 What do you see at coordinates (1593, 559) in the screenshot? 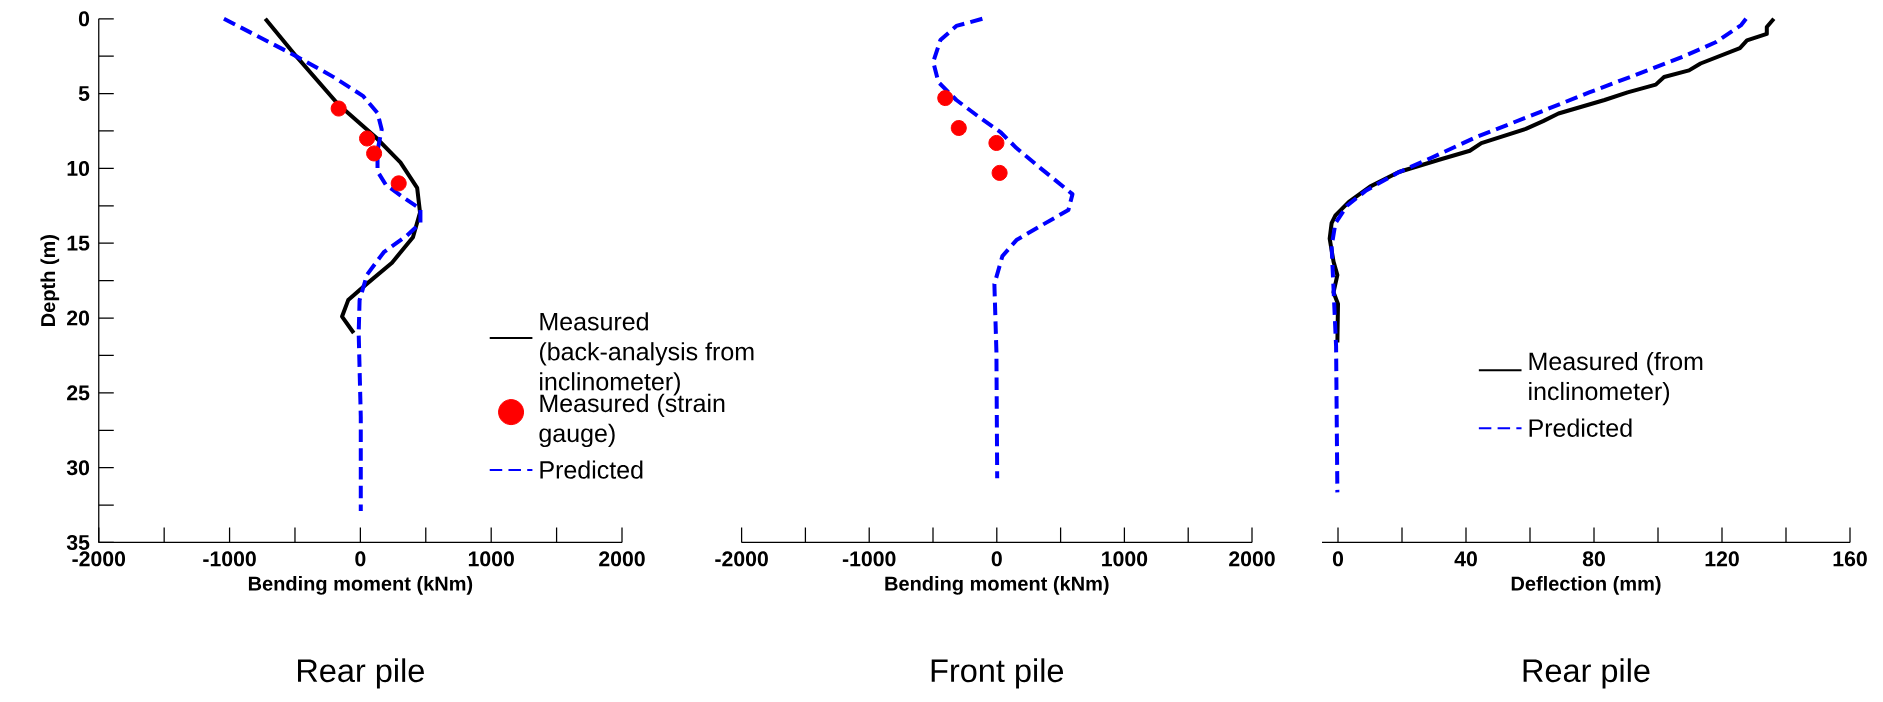
I see `x-tick-label: 80` at bounding box center [1593, 559].